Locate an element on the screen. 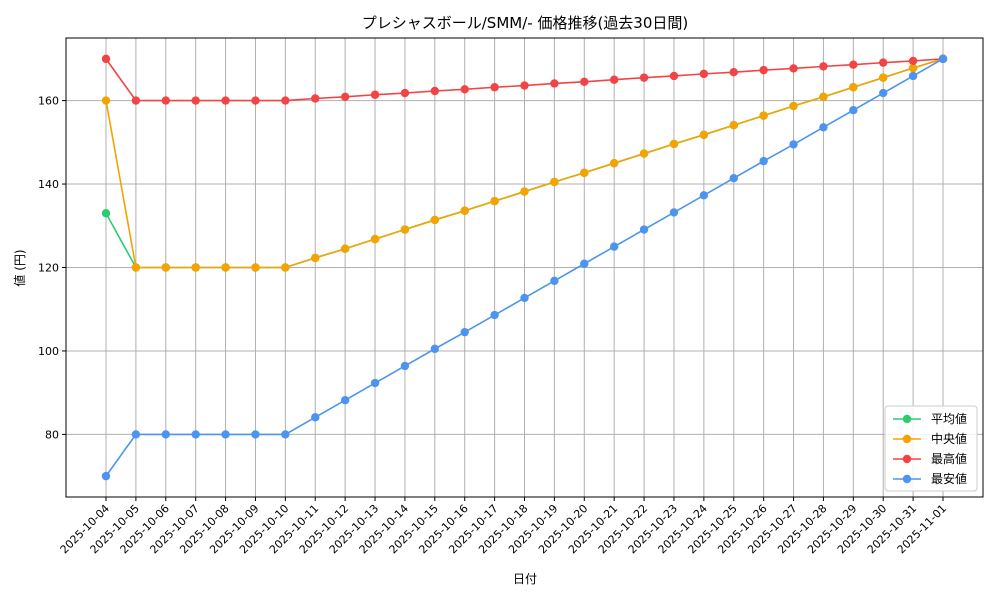  chart-title: プレシャスボール/SMM/- 価格推移(過去30日間) is located at coordinates (525, 23).